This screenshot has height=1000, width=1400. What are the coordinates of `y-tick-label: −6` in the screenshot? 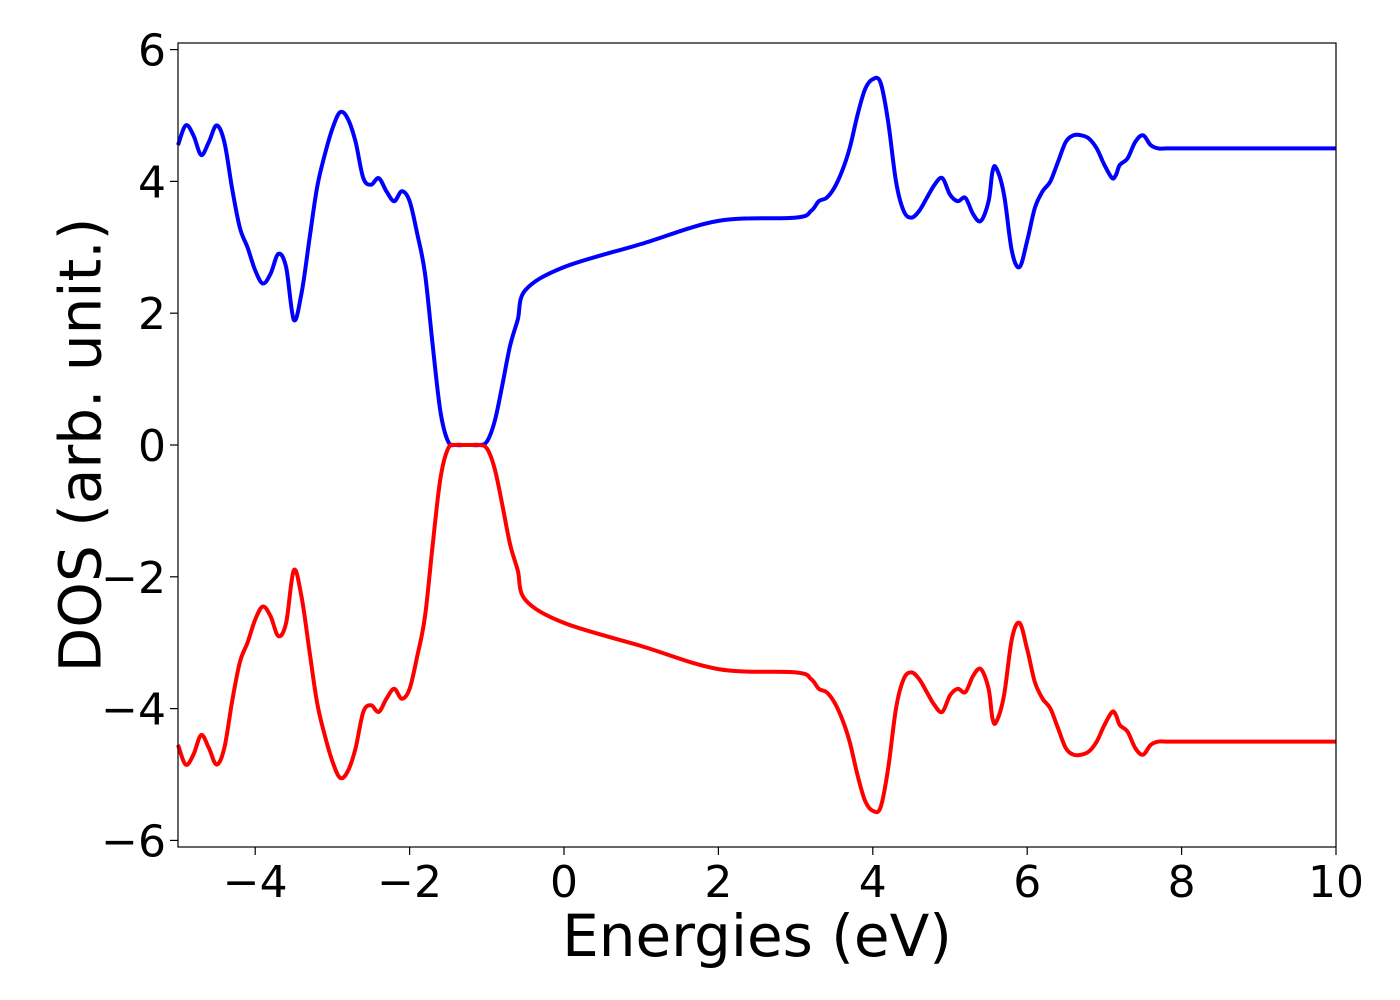 It's located at (133, 841).